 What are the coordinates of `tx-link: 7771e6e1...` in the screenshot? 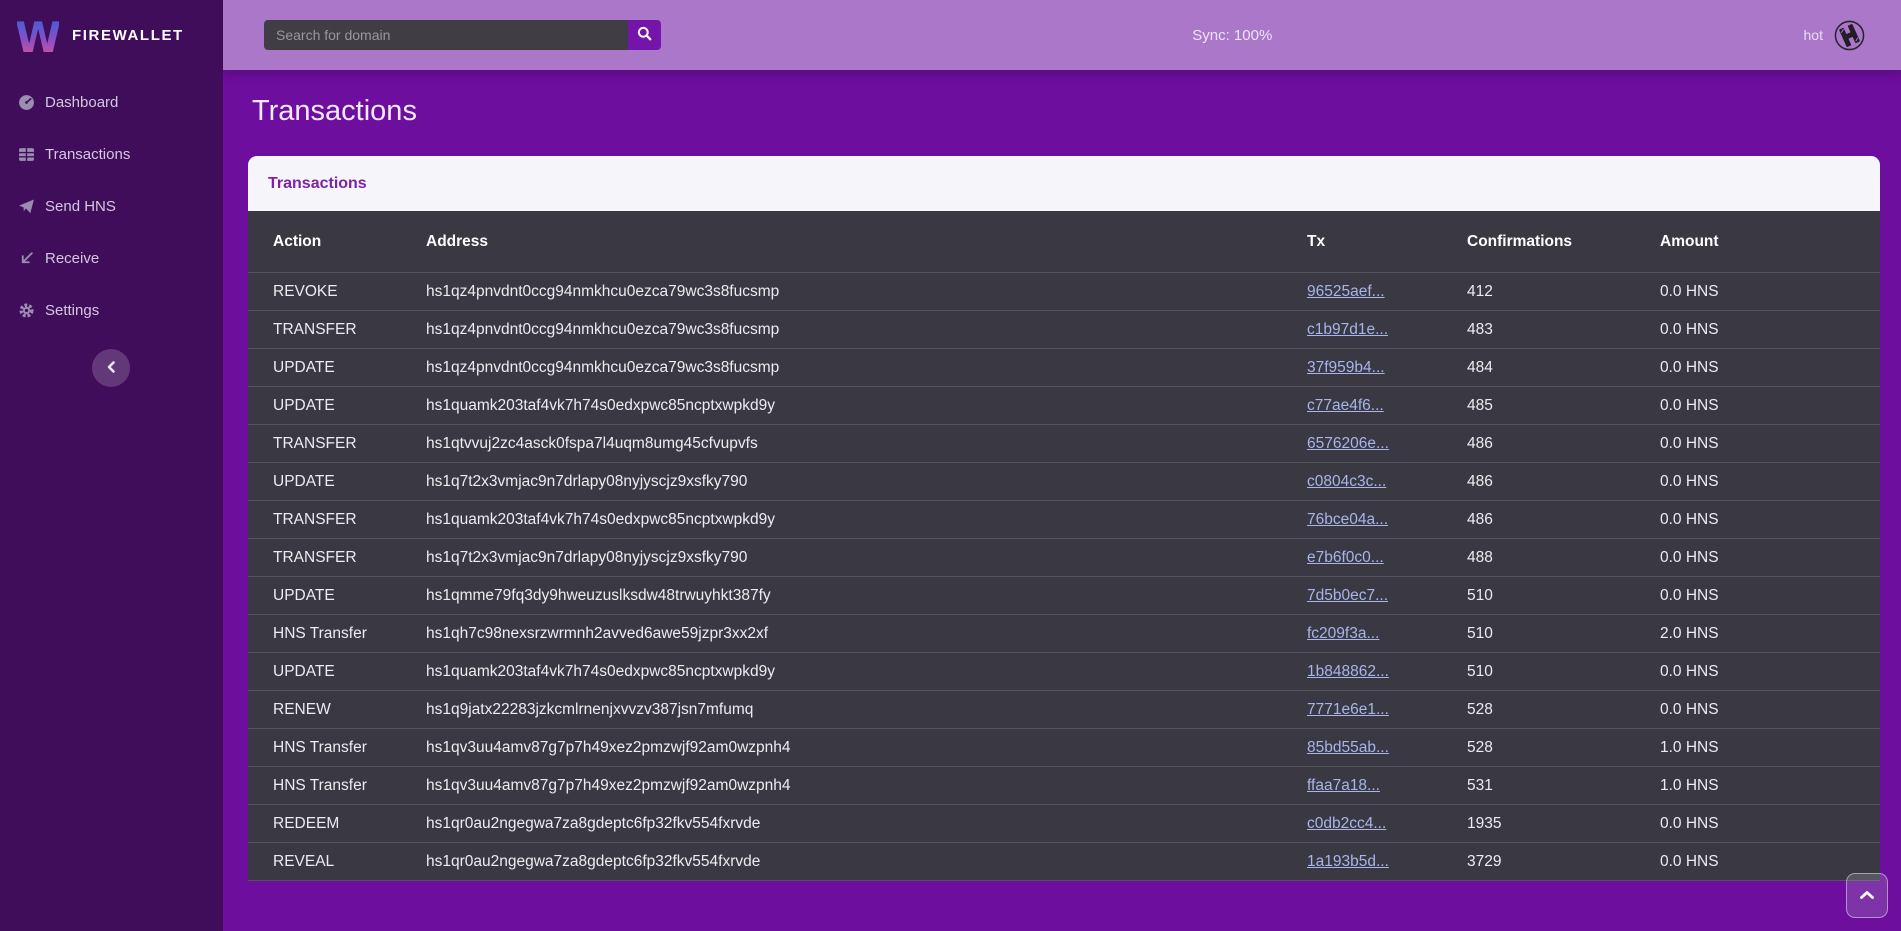 It's located at (1348, 709).